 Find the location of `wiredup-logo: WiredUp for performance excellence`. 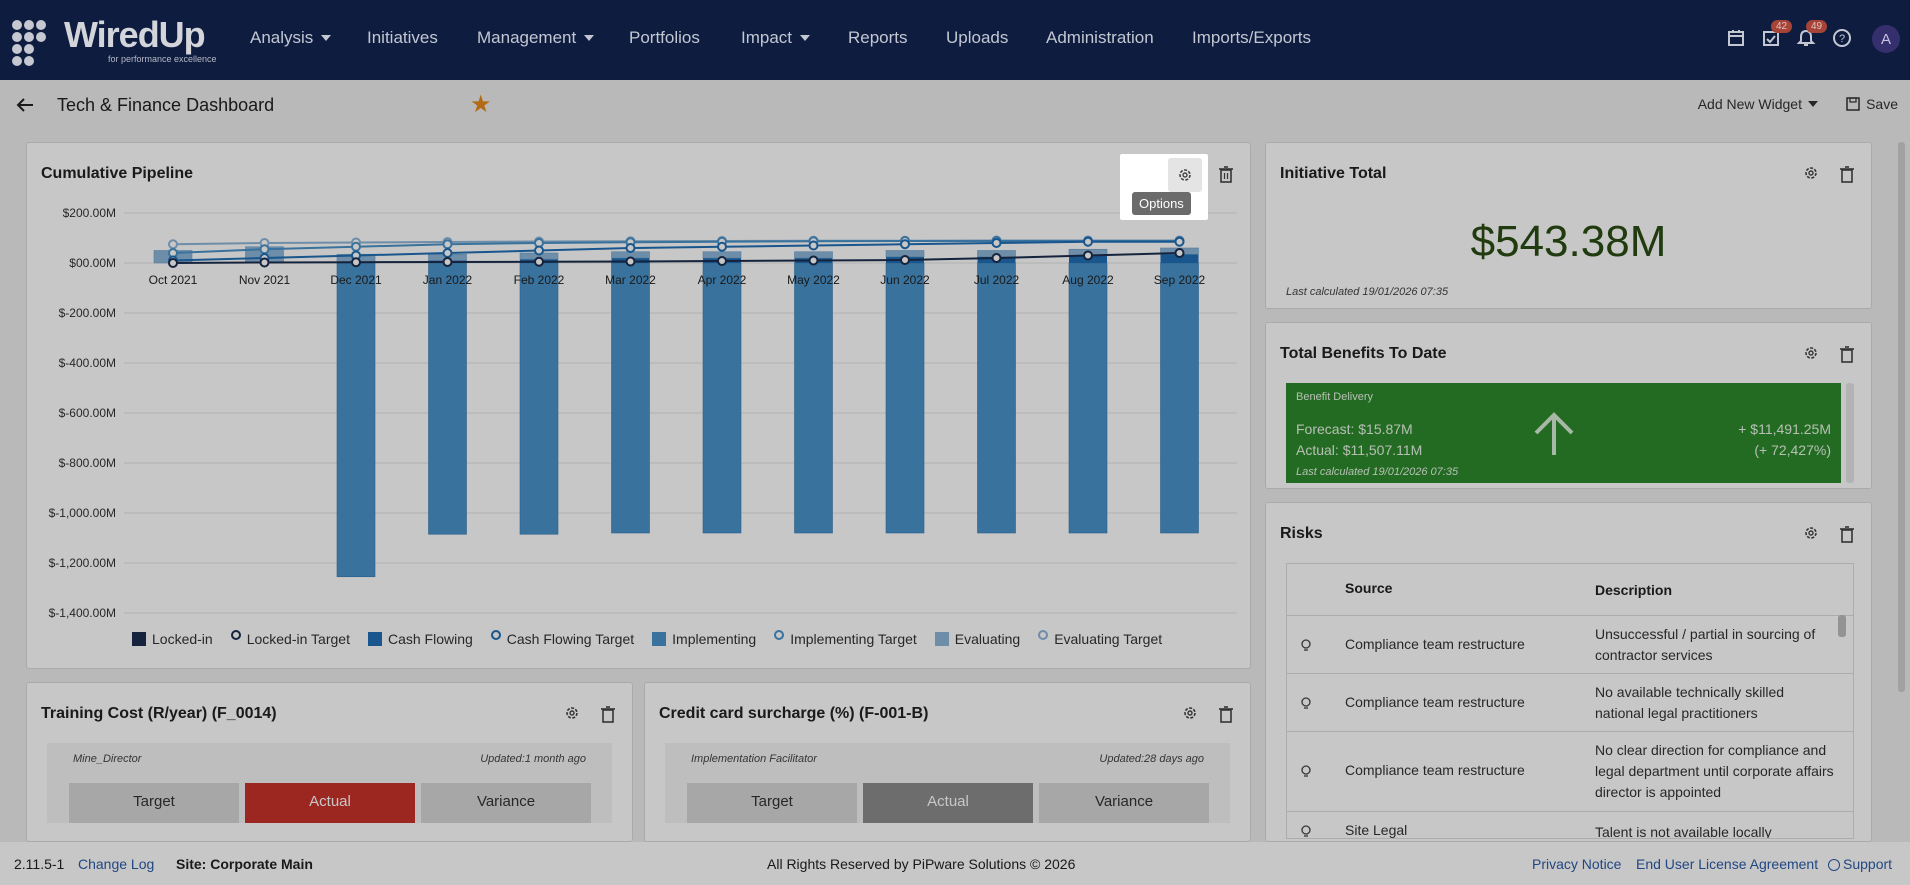

wiredup-logo: WiredUp for performance excellence is located at coordinates (115, 40).